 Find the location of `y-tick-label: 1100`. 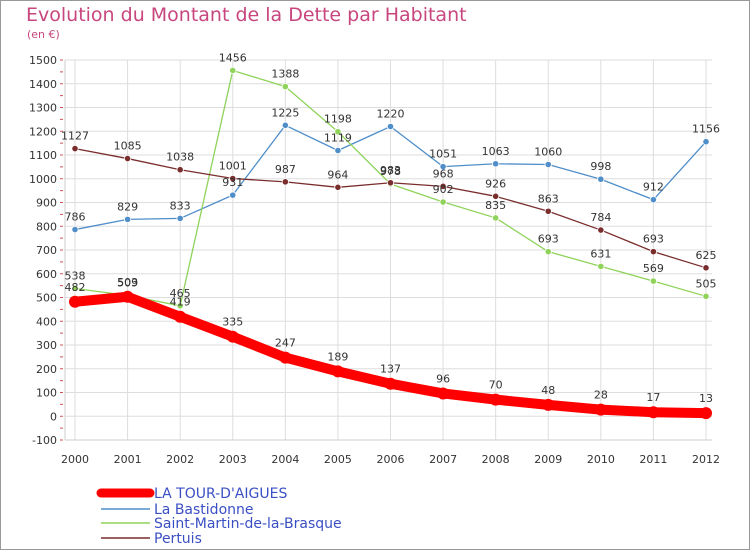

y-tick-label: 1100 is located at coordinates (43, 155).